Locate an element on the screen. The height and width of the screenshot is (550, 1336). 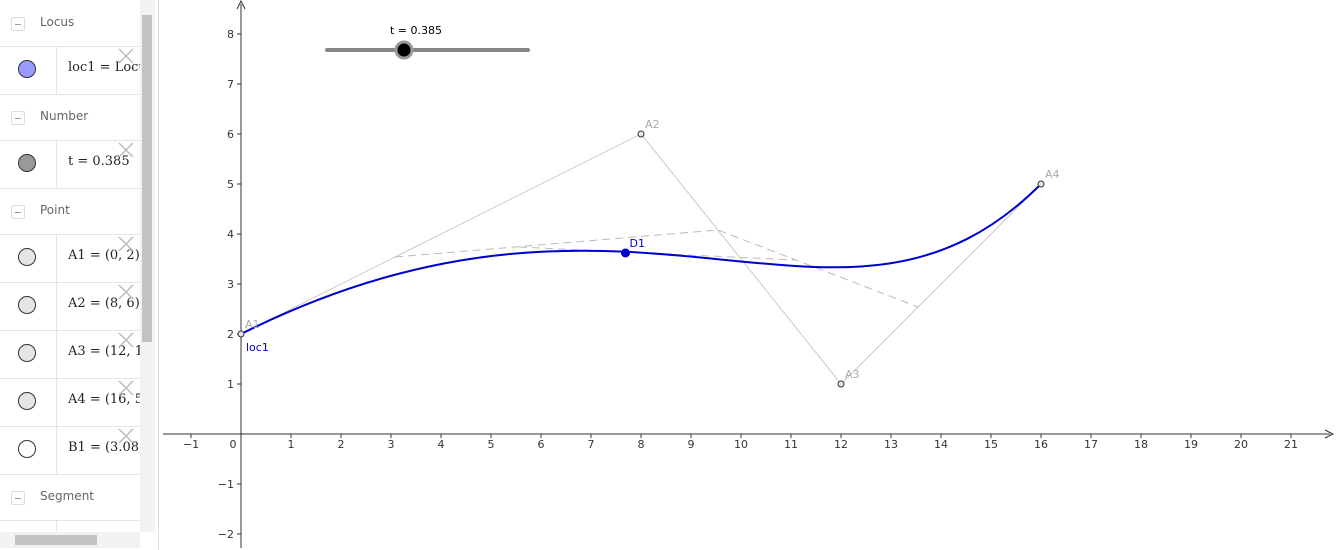
x-tick-label: 15 is located at coordinates (991, 444).